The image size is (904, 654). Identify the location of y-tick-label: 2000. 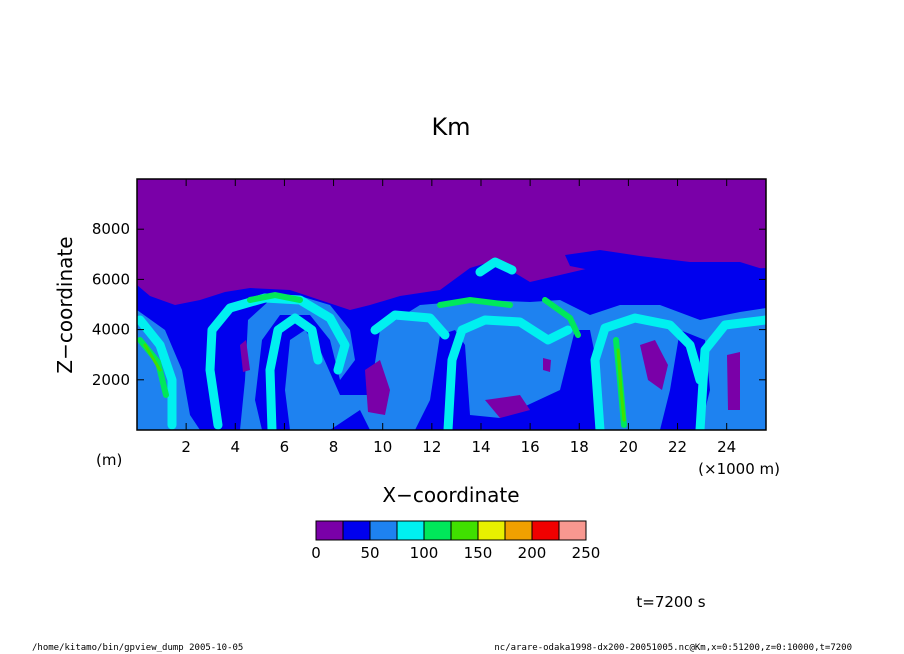
(111, 380).